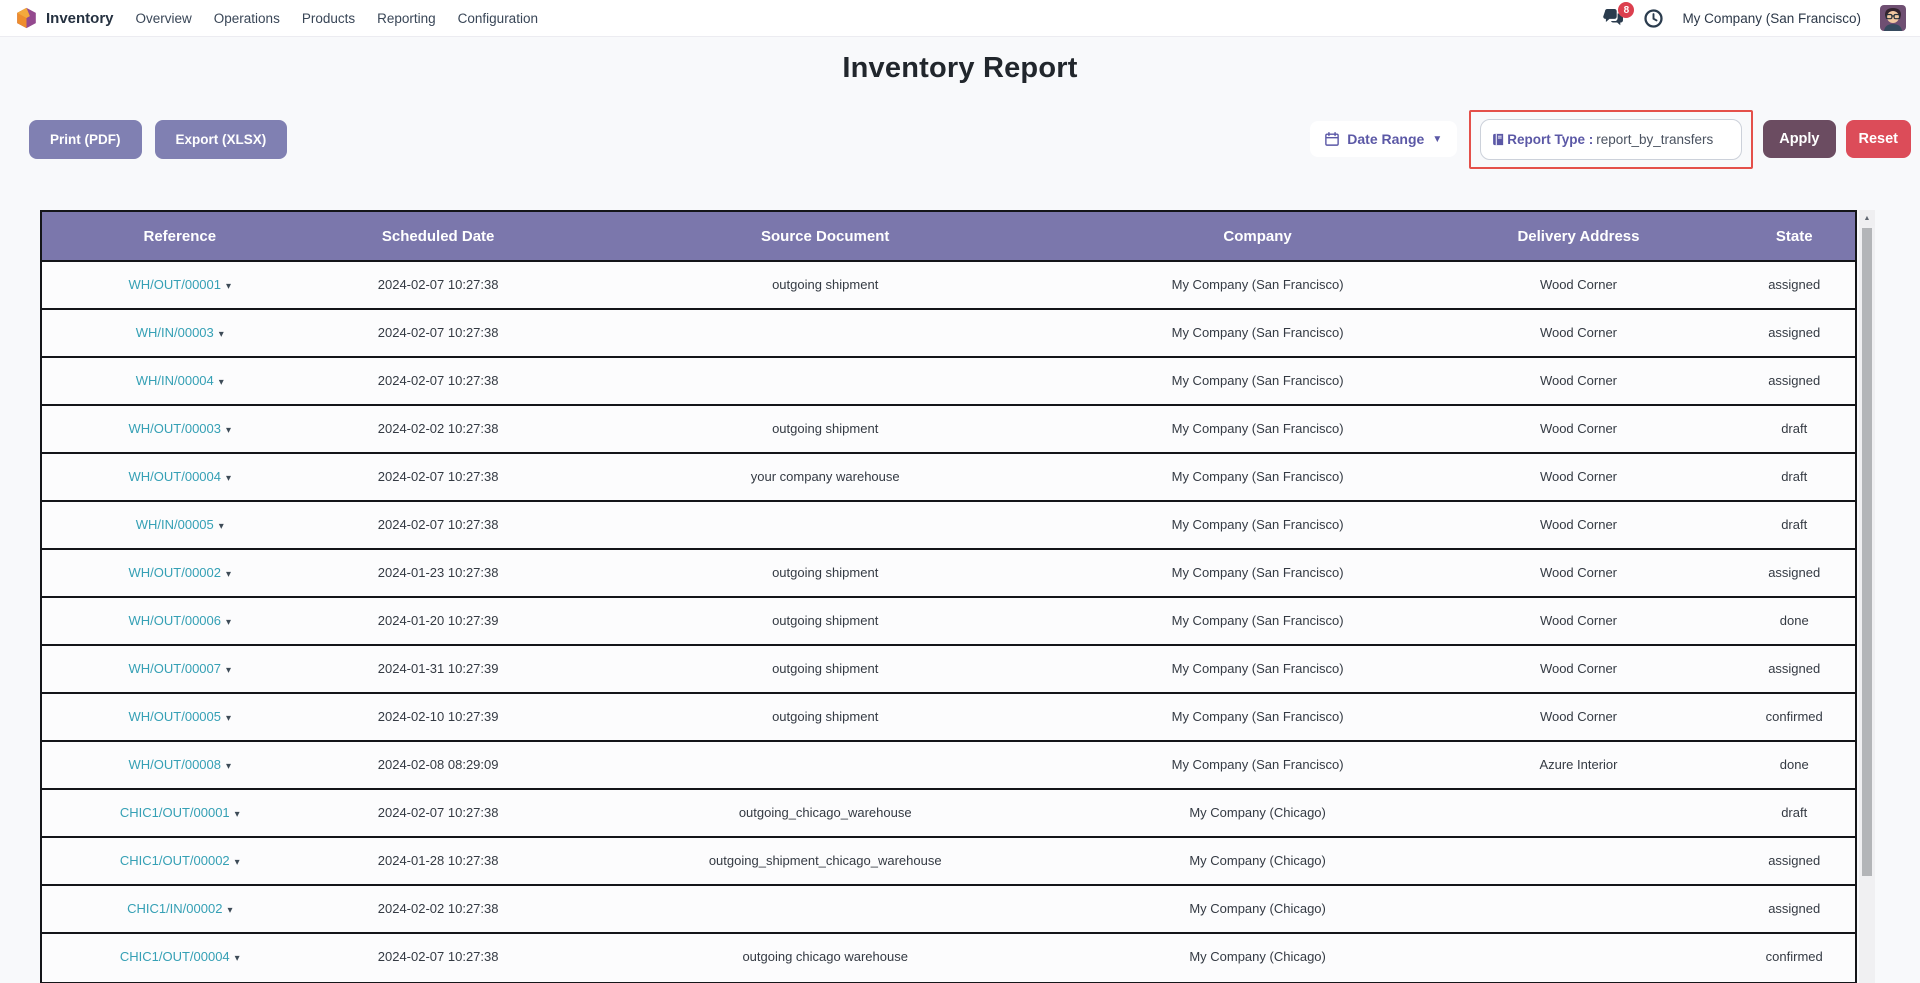 The image size is (1920, 983). I want to click on reference-link: WH/OUT/00007 ▾, so click(180, 668).